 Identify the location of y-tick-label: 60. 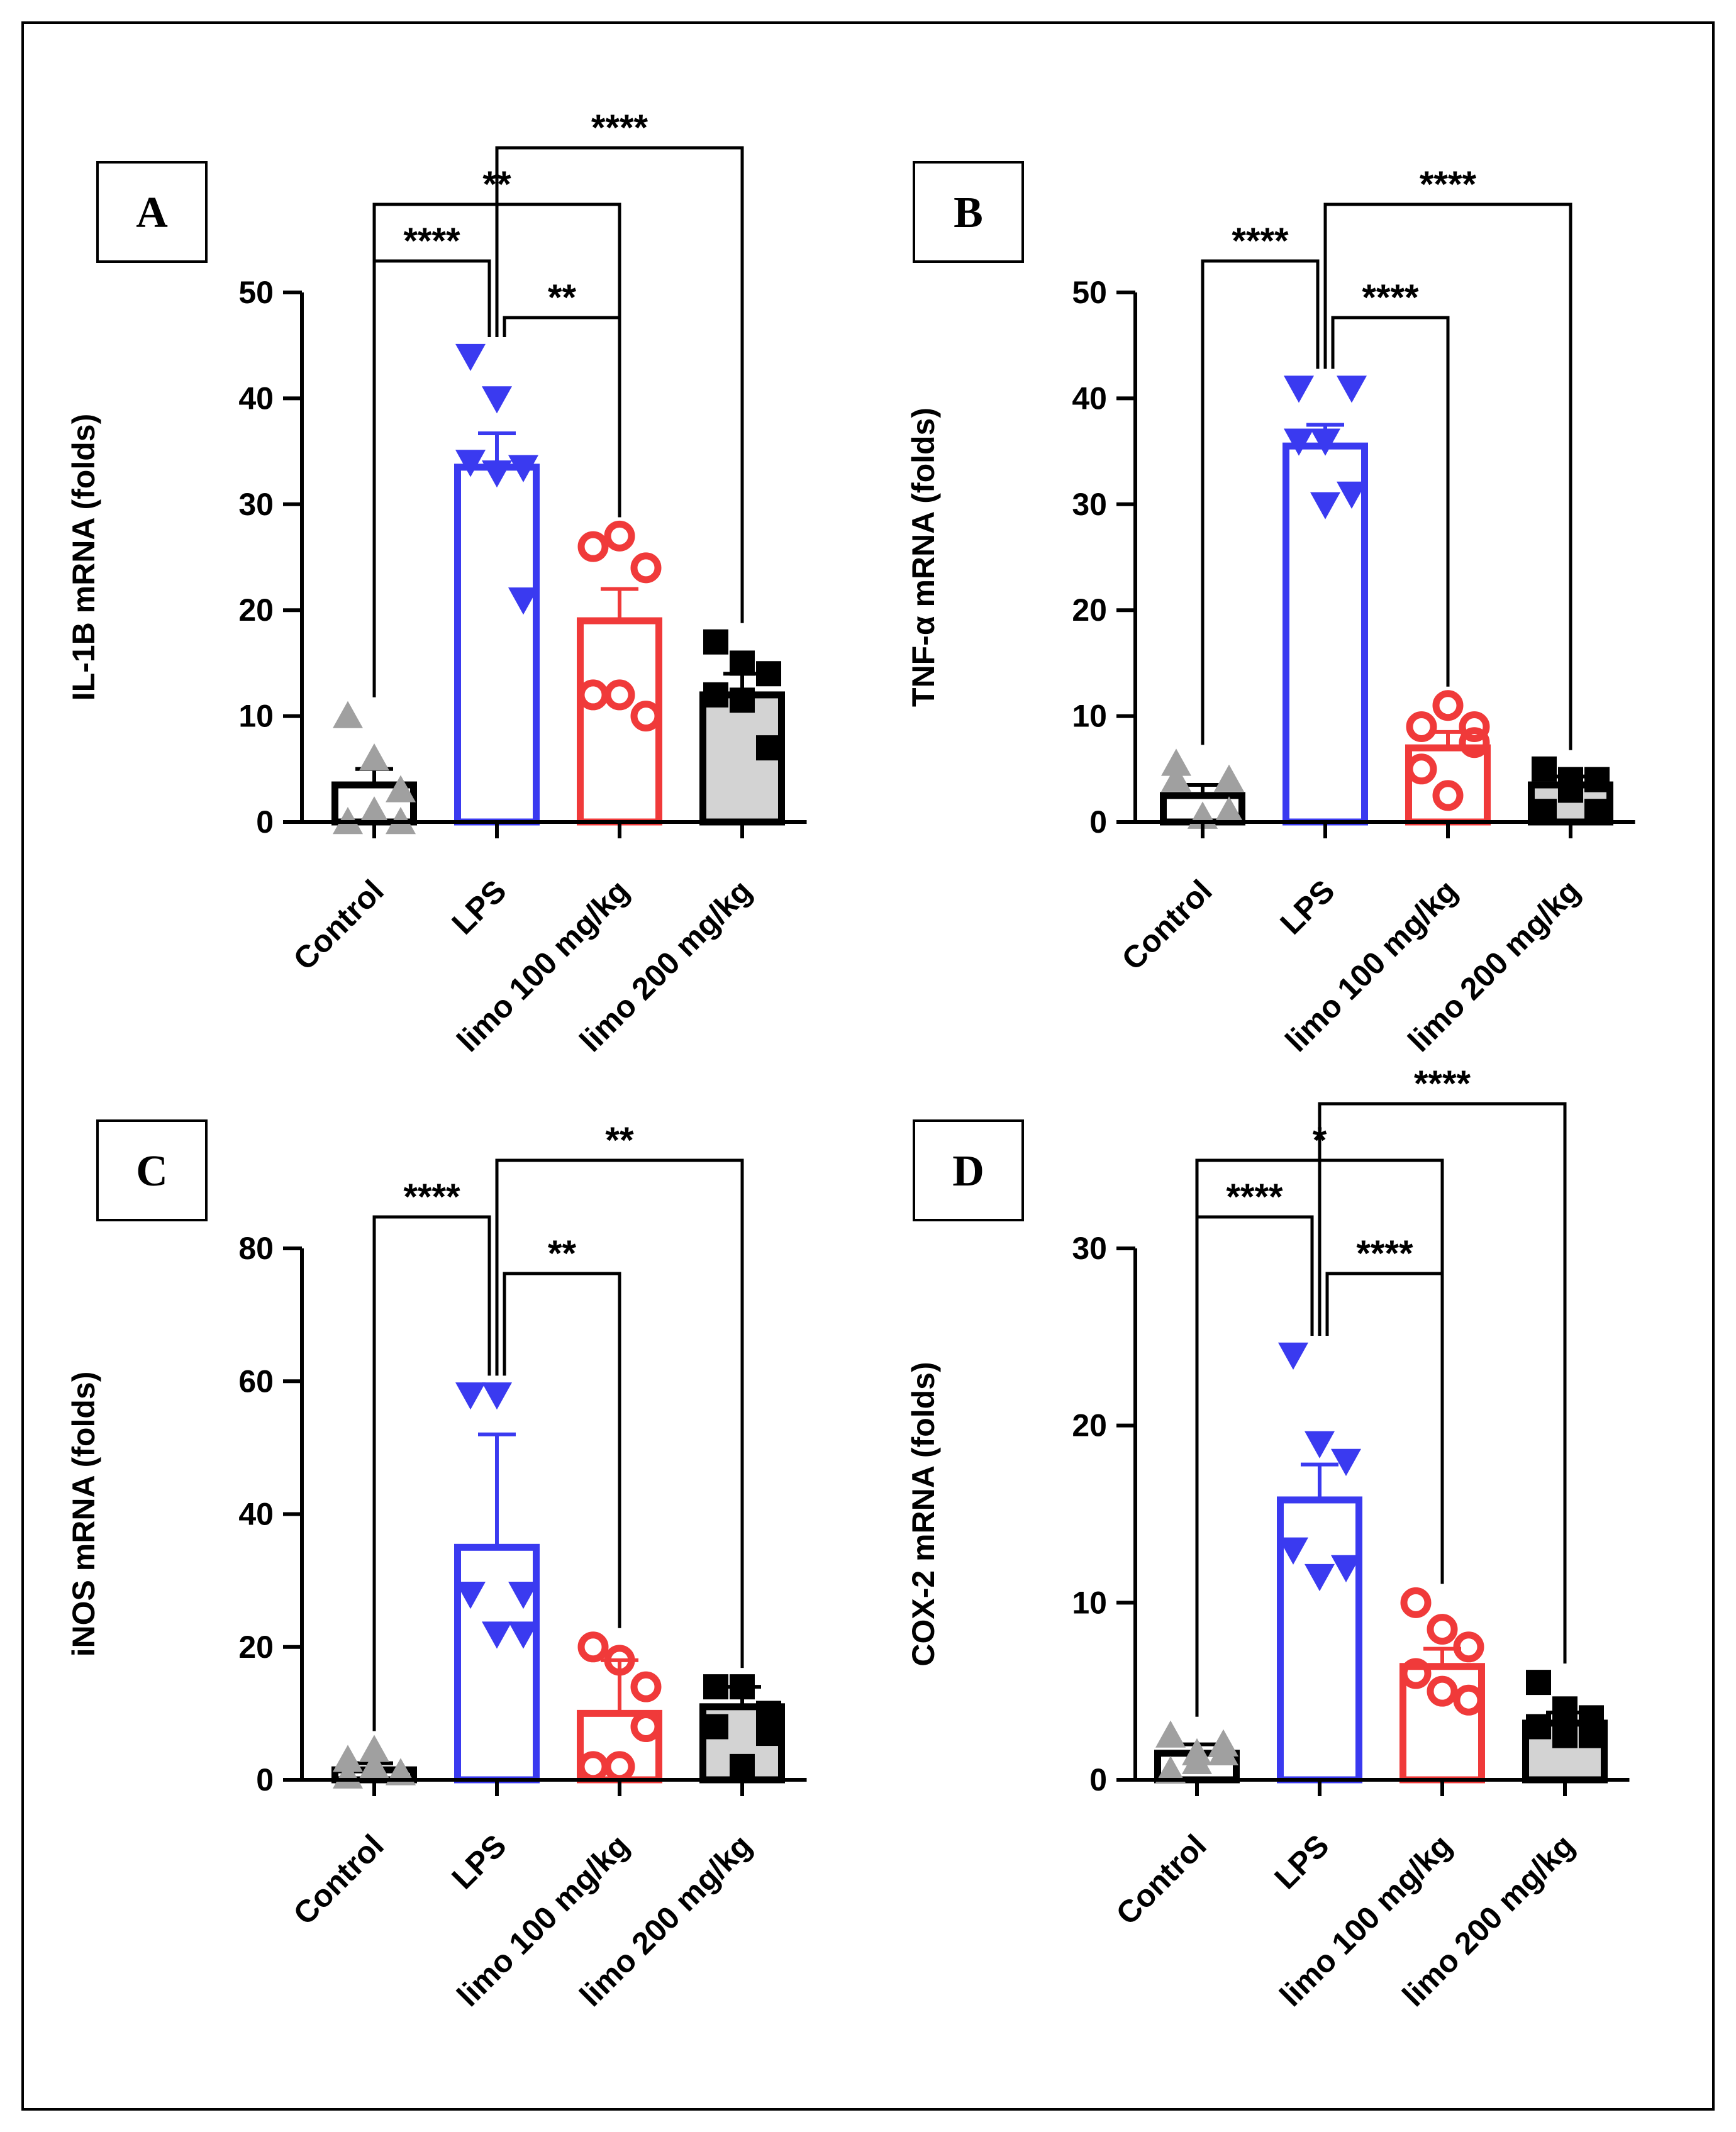
(256, 1381).